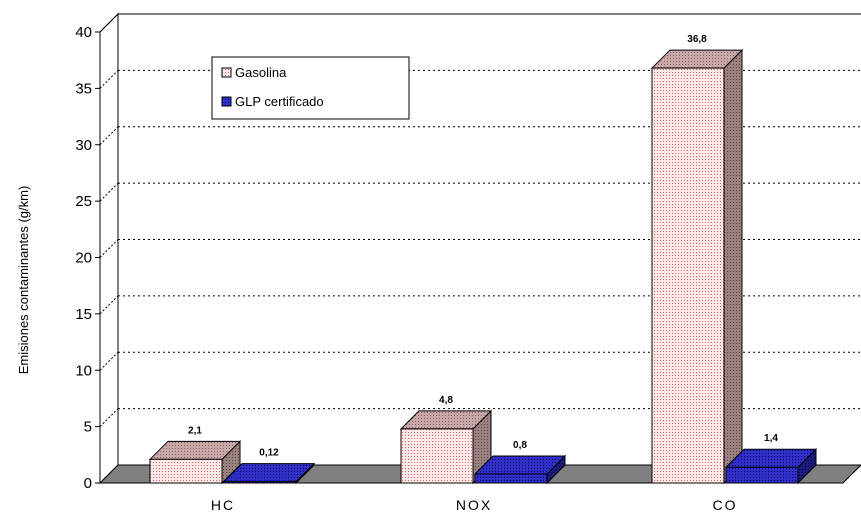  Describe the element at coordinates (446, 400) in the screenshot. I see `data-label: 4,8` at that location.